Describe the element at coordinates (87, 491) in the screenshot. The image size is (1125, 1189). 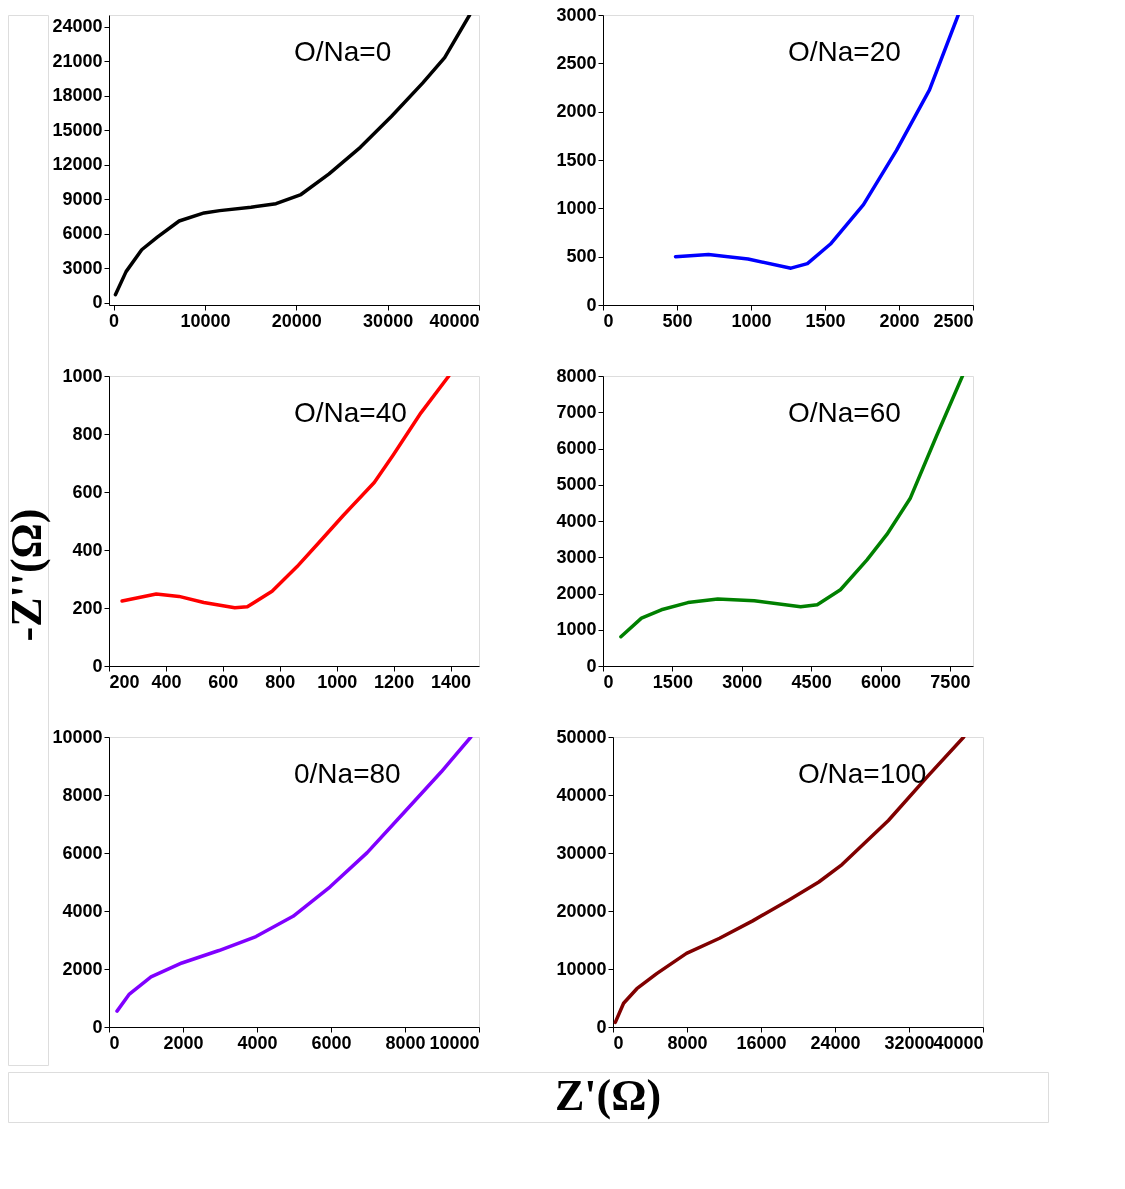
I see `y-tick-label: 600` at that location.